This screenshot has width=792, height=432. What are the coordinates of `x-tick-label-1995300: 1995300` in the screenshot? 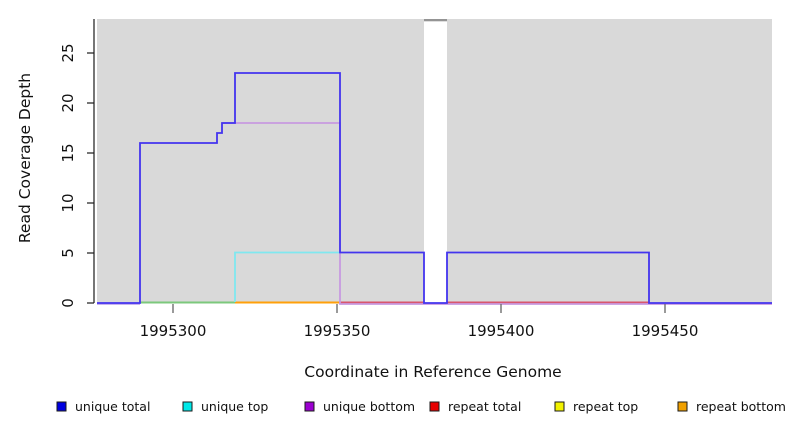 It's located at (173, 331).